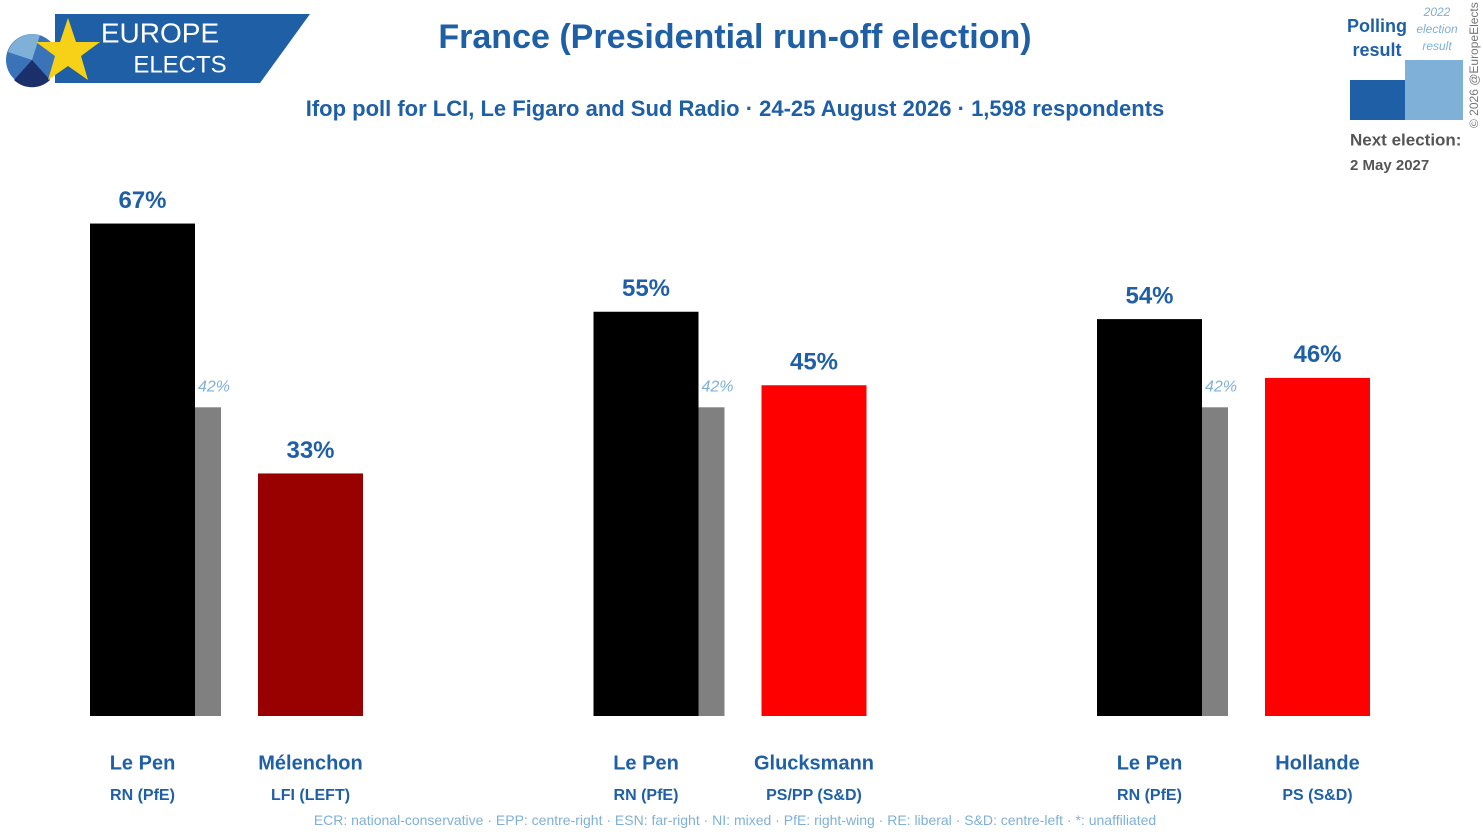 This screenshot has width=1483, height=835. What do you see at coordinates (1317, 763) in the screenshot?
I see `candidate-name: Hollande` at bounding box center [1317, 763].